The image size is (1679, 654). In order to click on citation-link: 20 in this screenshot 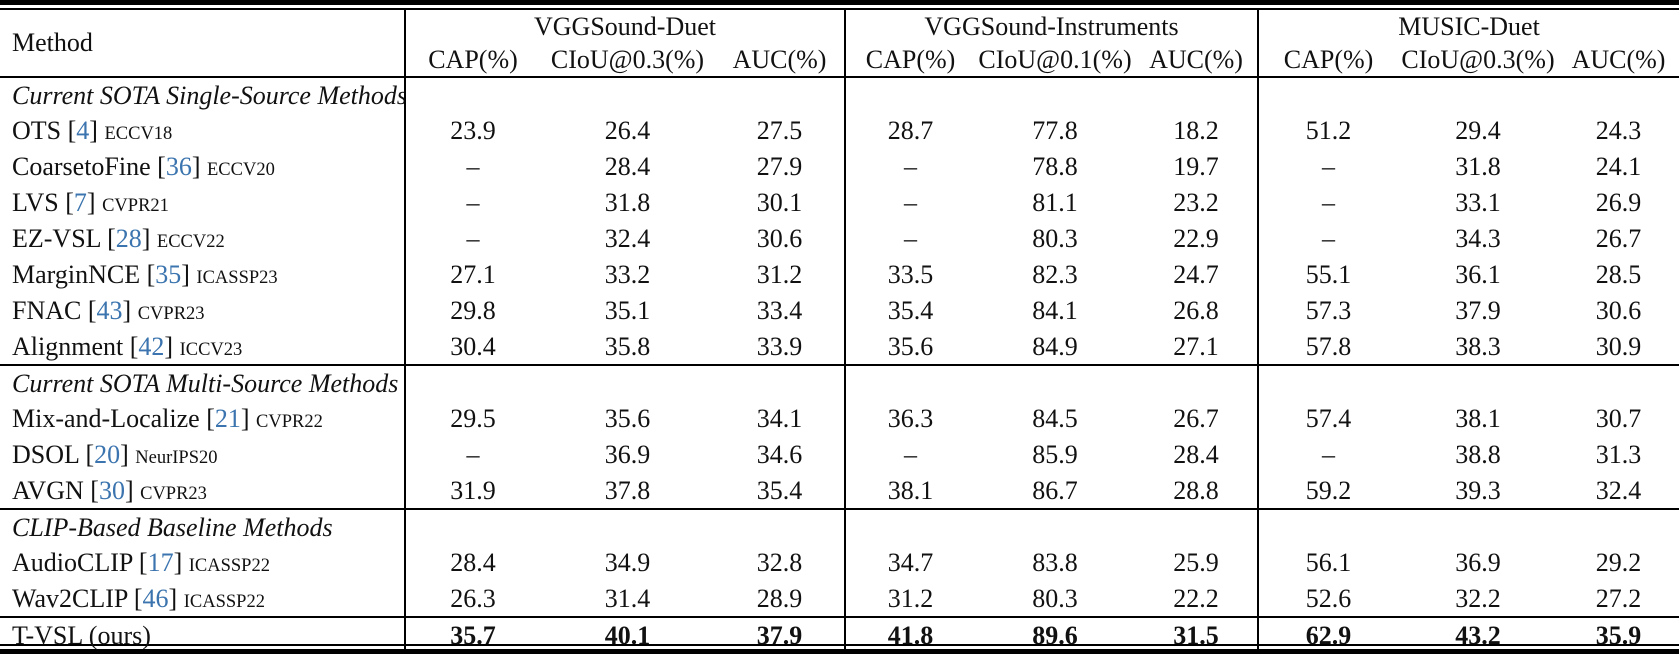, I will do `click(107, 454)`.